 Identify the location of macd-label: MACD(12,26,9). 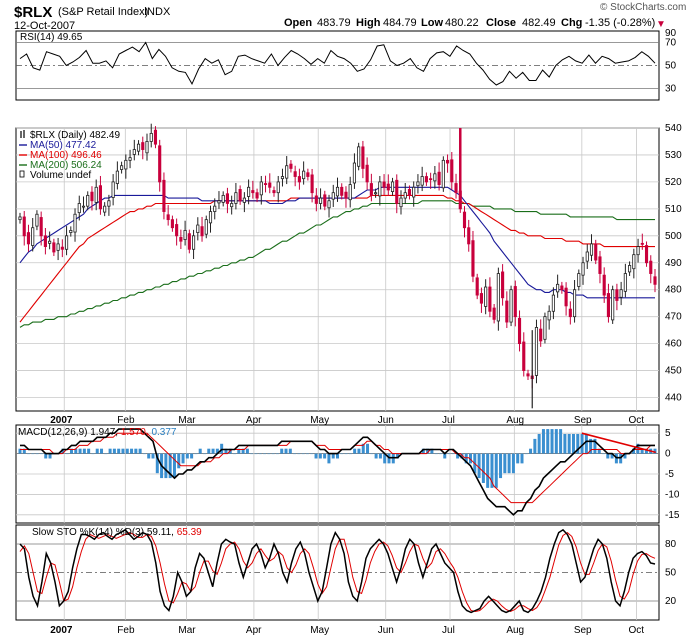
(54, 432).